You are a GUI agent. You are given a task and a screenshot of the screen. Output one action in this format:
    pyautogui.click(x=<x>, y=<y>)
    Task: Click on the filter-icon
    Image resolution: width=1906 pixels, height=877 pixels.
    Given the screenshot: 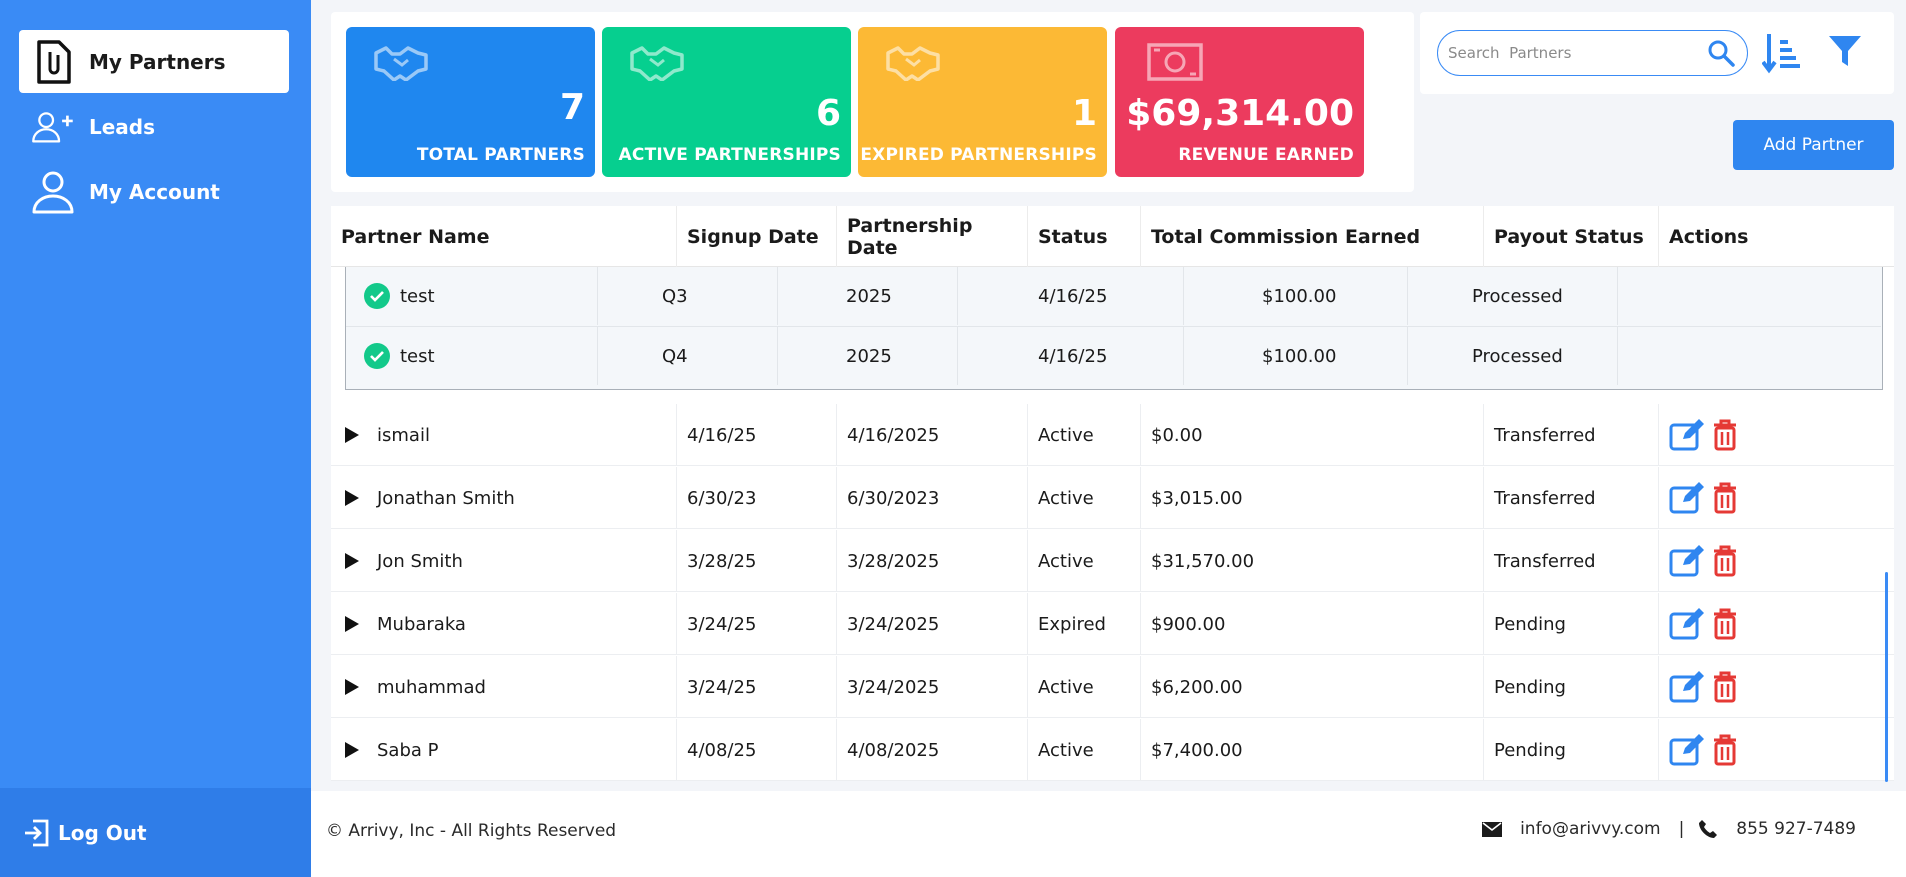 What is the action you would take?
    pyautogui.click(x=1845, y=53)
    